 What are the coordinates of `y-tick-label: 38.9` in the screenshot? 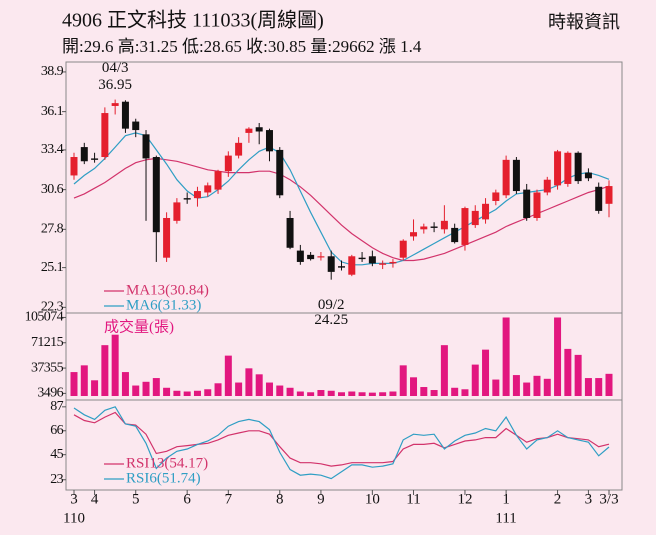 It's located at (52, 71).